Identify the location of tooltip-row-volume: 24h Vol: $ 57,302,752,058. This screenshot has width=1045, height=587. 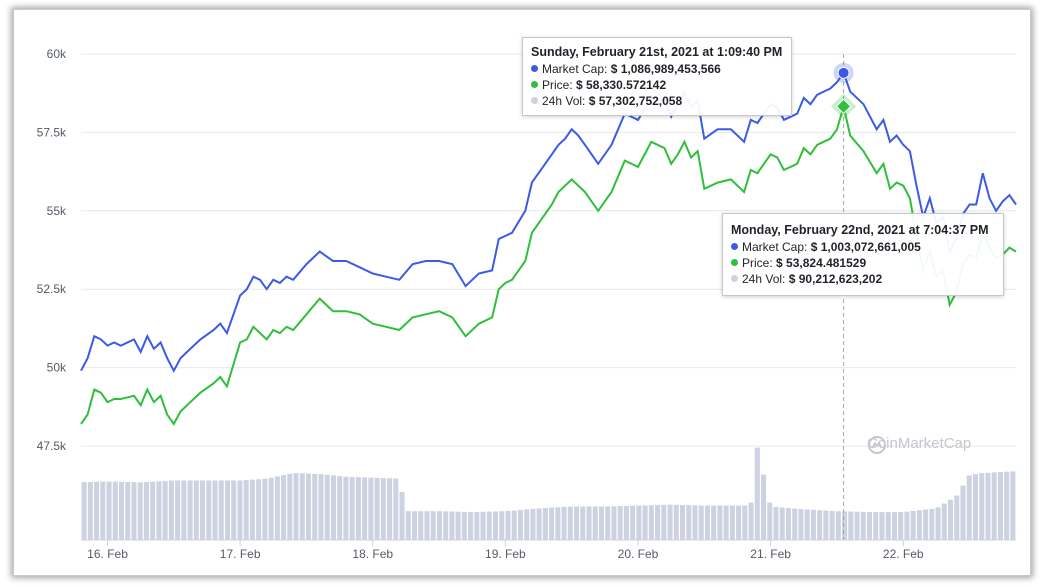
(656, 101).